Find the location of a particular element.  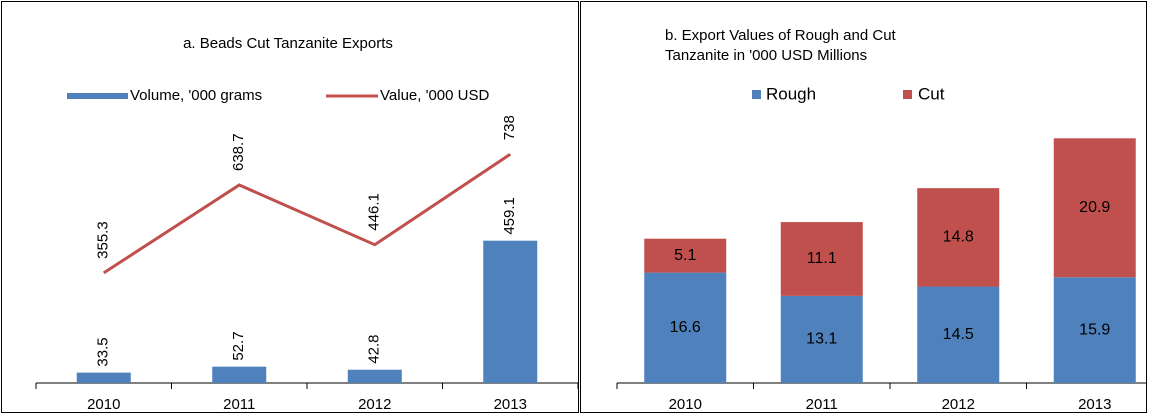

data-label: 13.1 is located at coordinates (821, 339).